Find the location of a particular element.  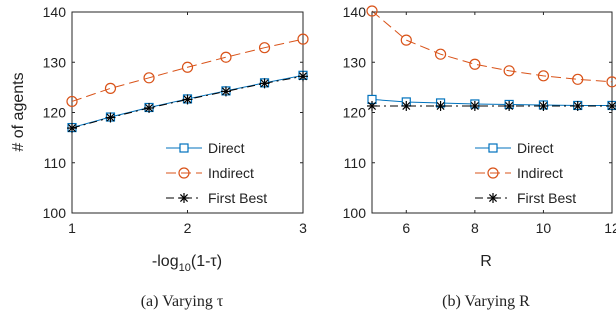

x-tick-label: 10 is located at coordinates (544, 228).